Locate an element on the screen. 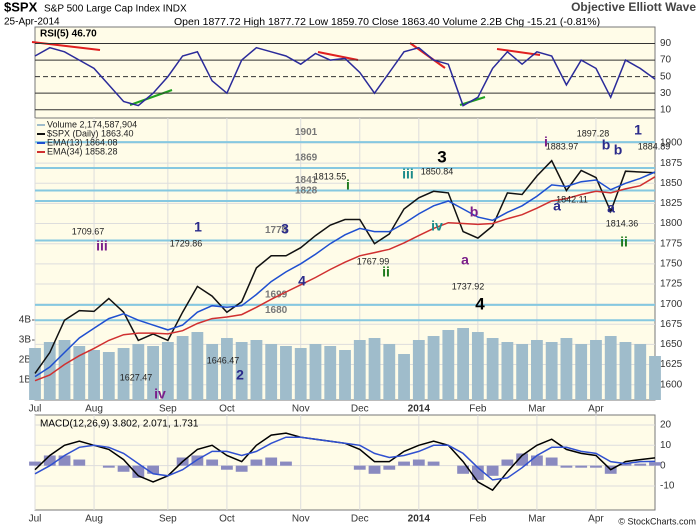 The image size is (700, 530). trend-line is located at coordinates (518, 52).